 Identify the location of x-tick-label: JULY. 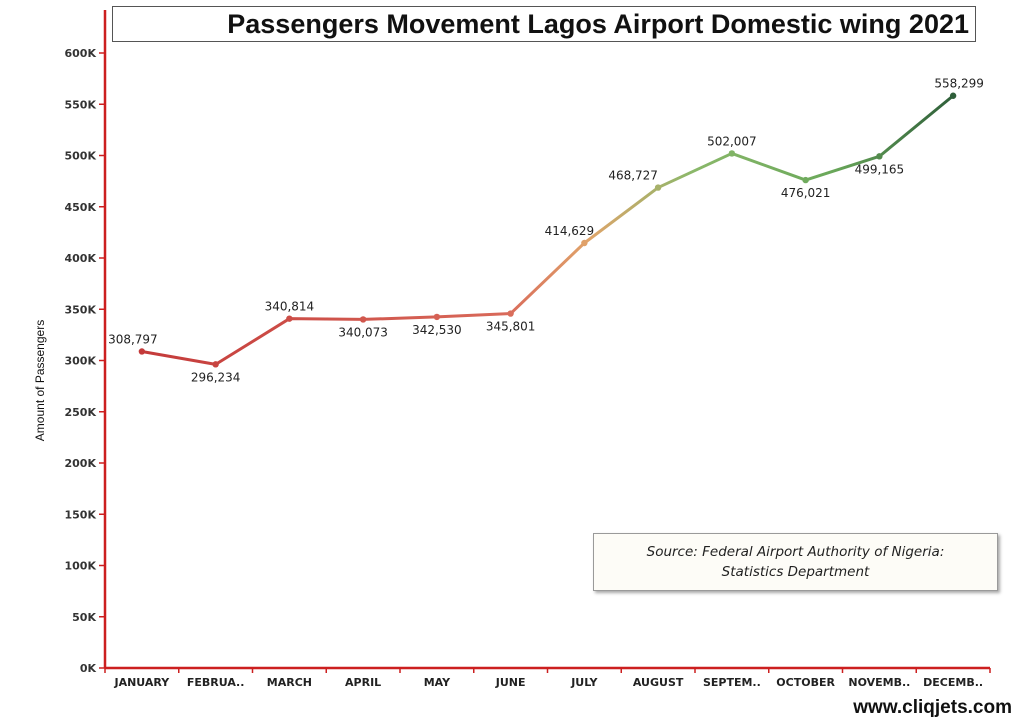
(584, 682).